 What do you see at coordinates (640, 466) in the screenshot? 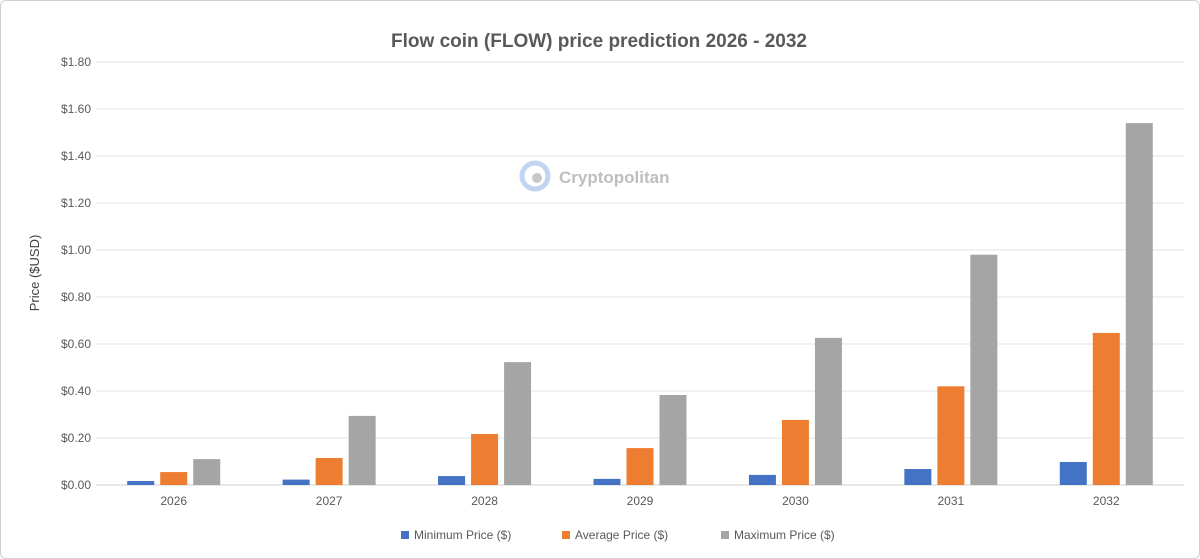
I see `bar-2029-avg` at bounding box center [640, 466].